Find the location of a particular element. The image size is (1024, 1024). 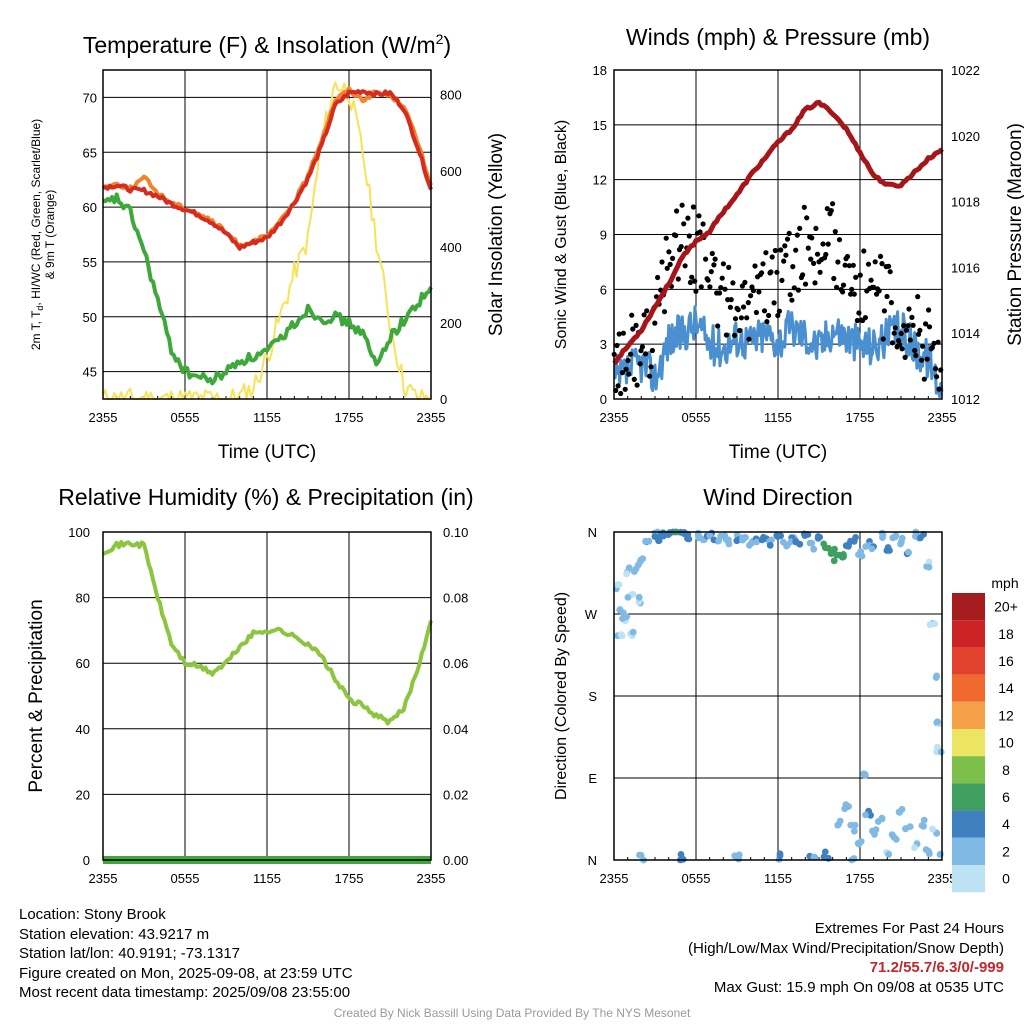

y-tick-label: 70 is located at coordinates (90, 97).